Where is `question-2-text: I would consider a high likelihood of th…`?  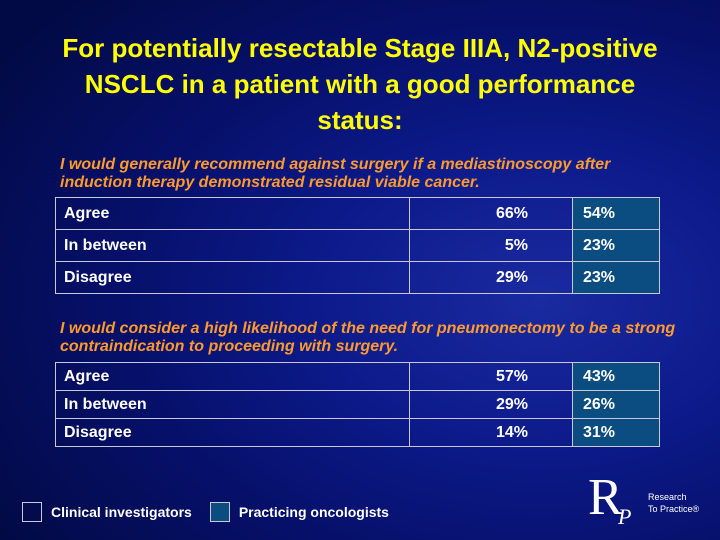
question-2-text: I would consider a high likelihood of th… is located at coordinates (368, 337).